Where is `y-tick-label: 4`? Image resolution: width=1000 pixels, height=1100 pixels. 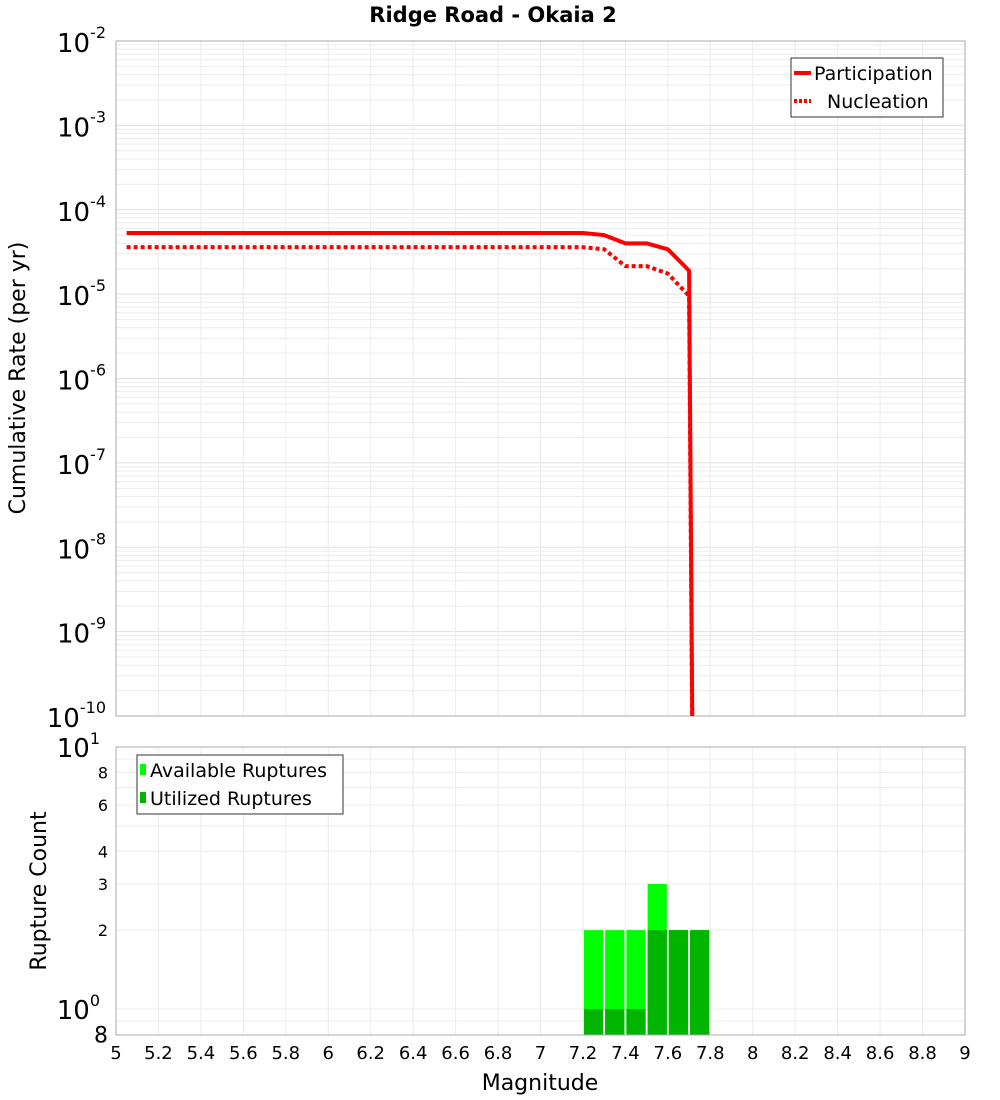
y-tick-label: 4 is located at coordinates (103, 851).